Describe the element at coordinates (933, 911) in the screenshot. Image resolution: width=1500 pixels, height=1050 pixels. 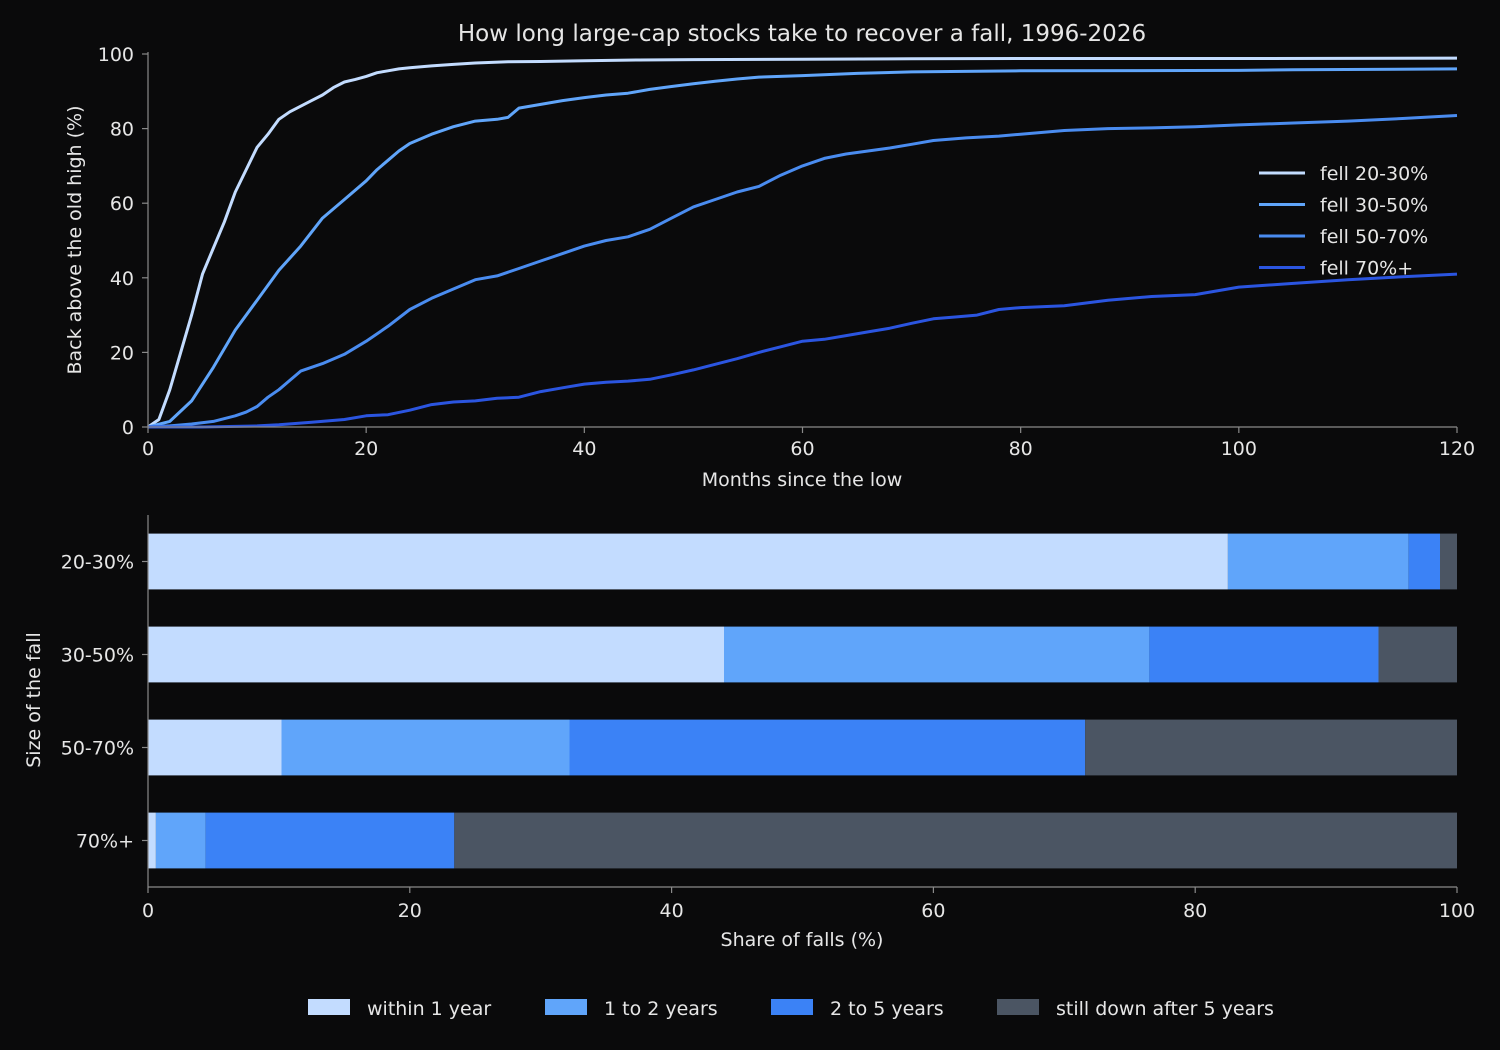
I see `bar-x-tick-label: 60` at that location.